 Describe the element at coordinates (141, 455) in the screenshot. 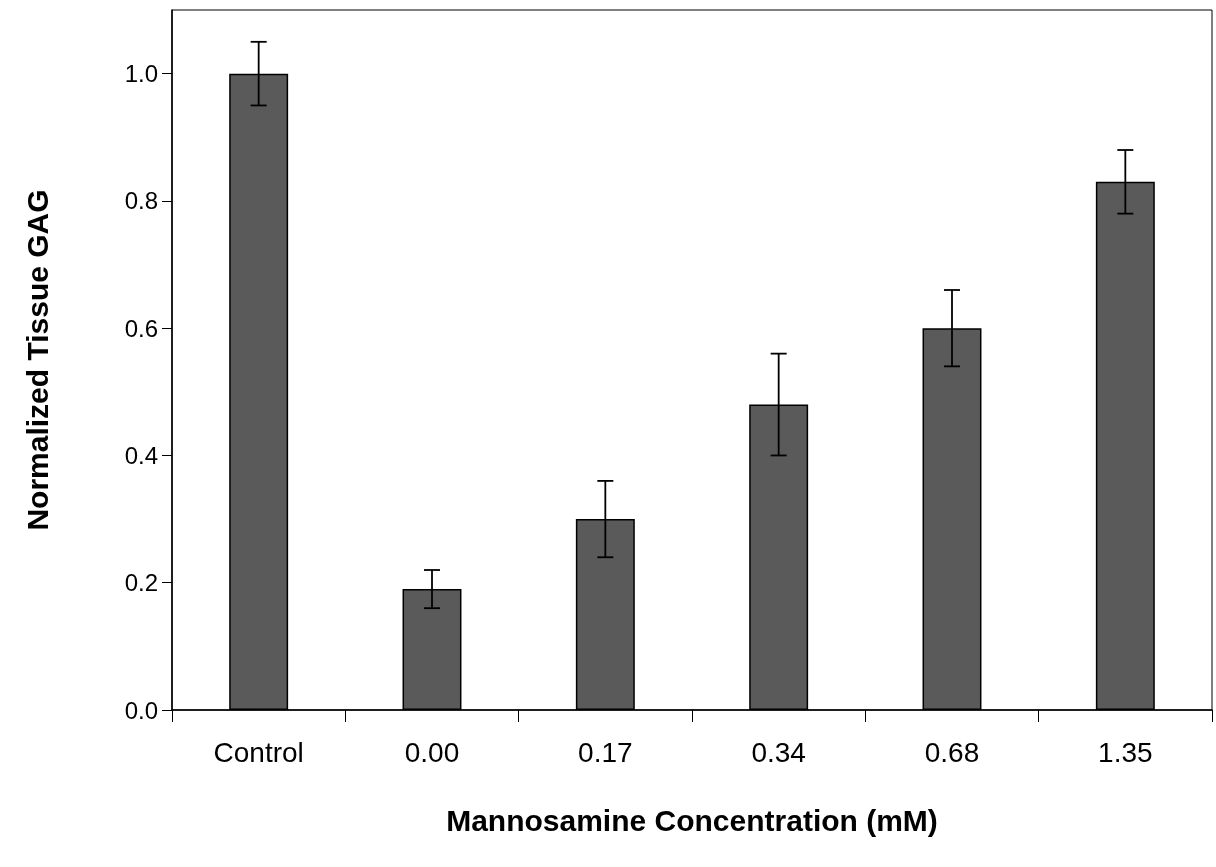

I see `y-tick-label: 0.4` at that location.